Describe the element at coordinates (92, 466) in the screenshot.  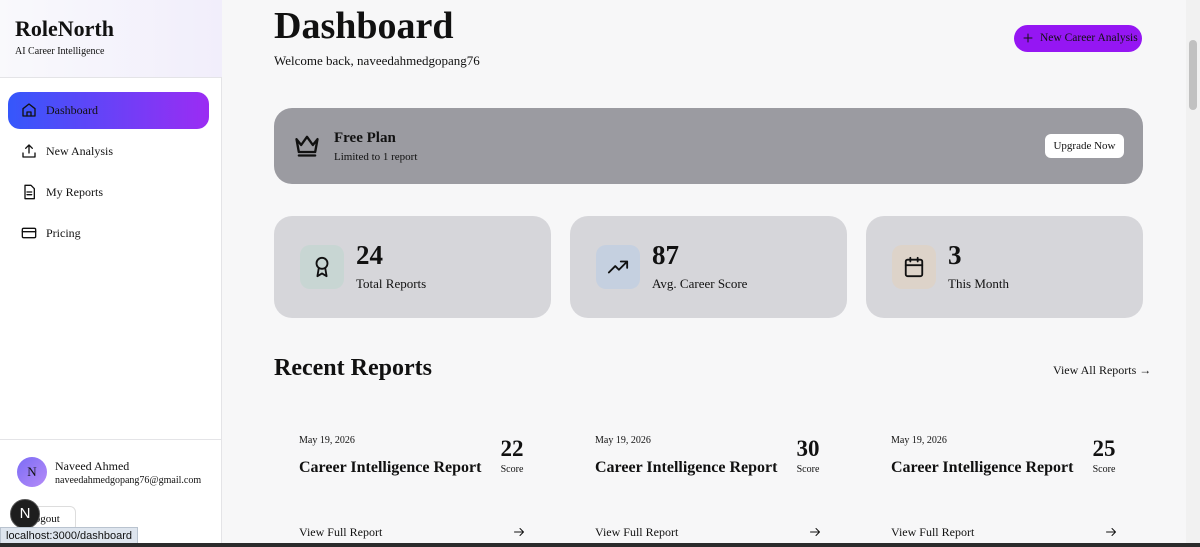
I see `user-name: Naveed Ahmed` at that location.